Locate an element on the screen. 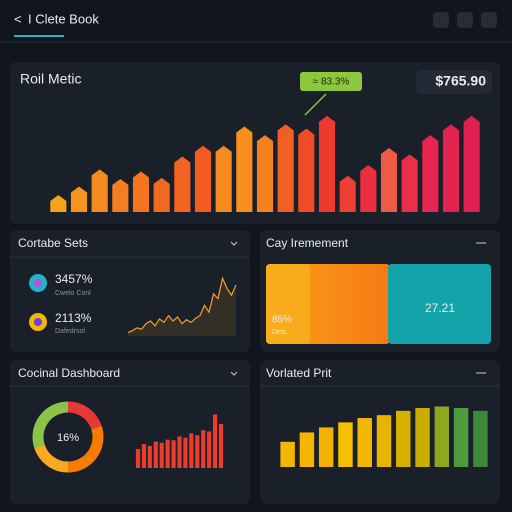  back-button: < is located at coordinates (18, 18).